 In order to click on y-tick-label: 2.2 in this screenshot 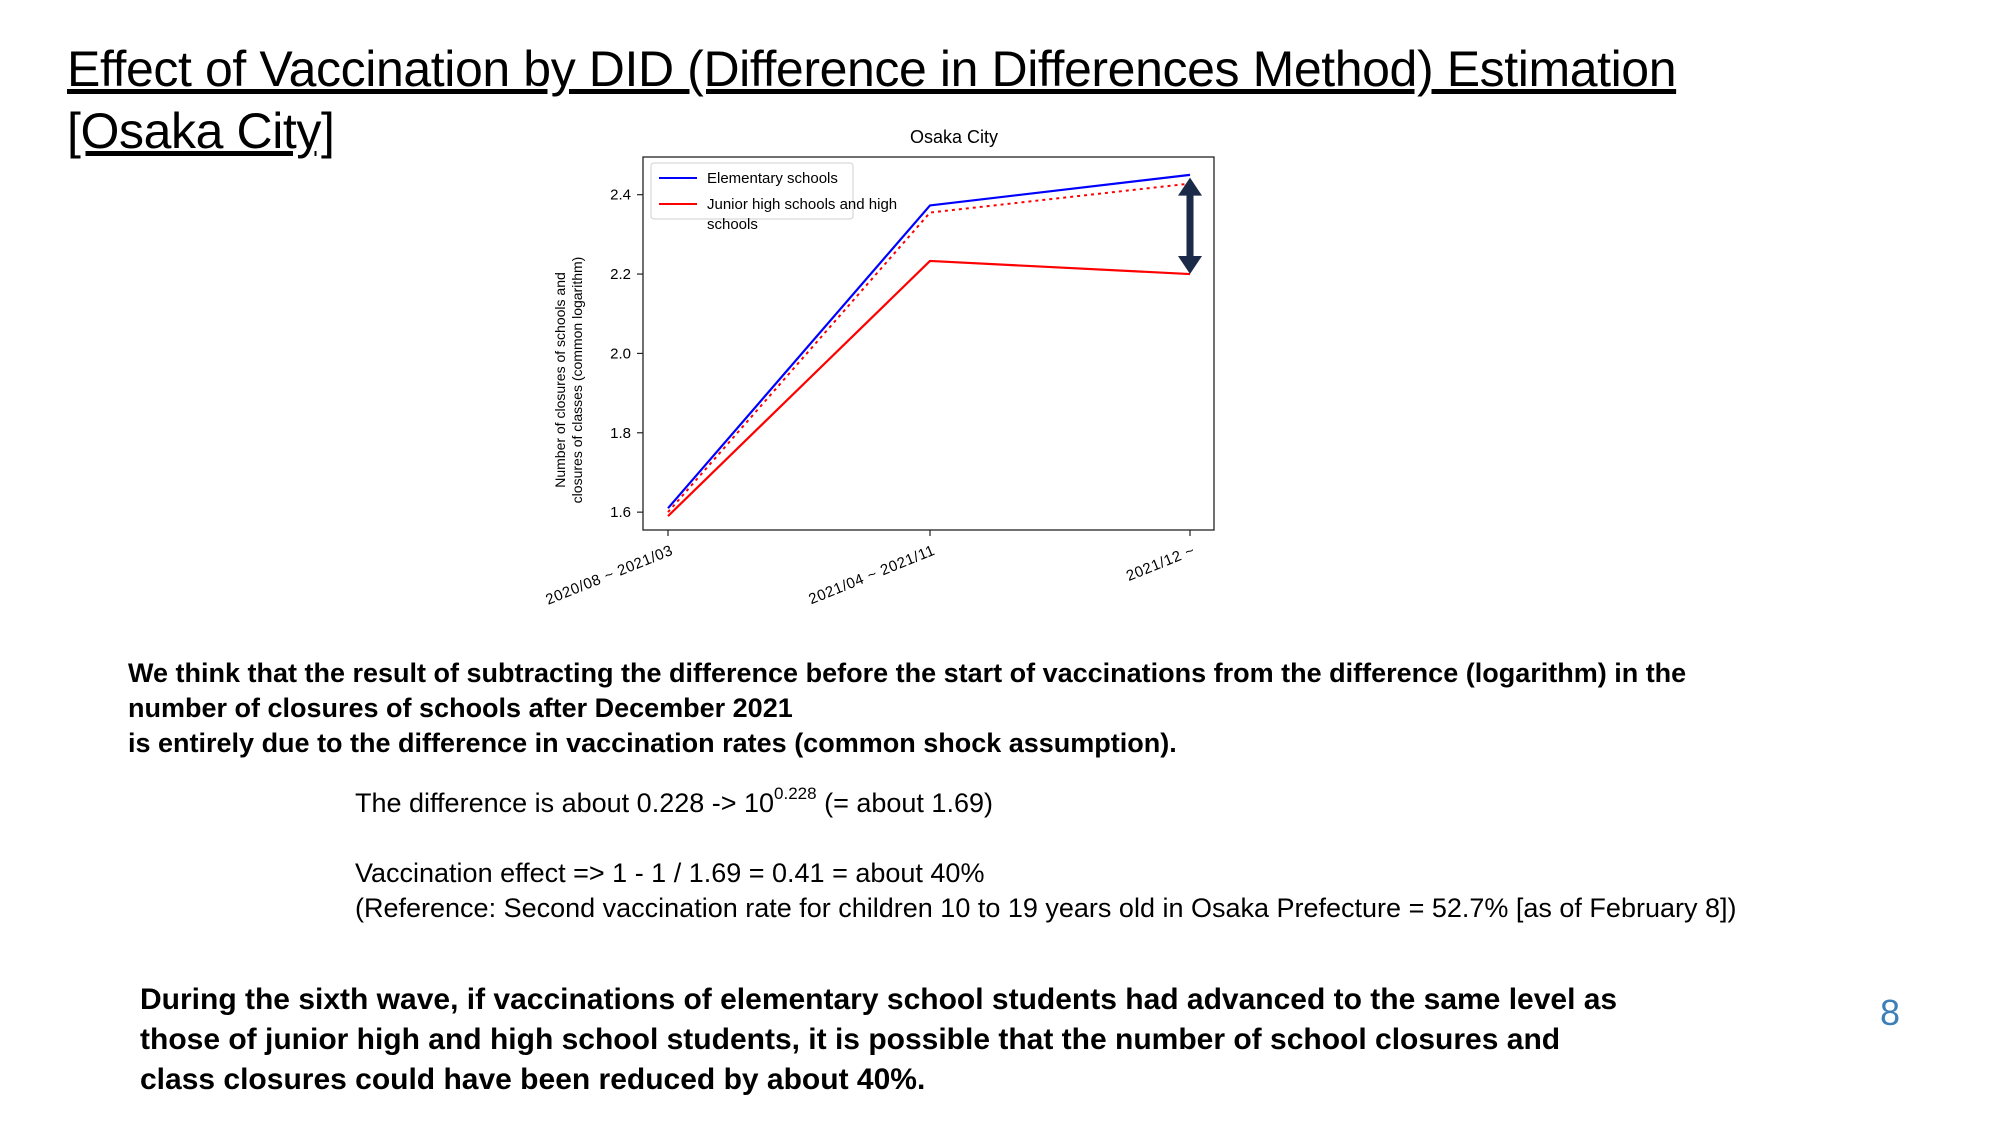, I will do `click(620, 274)`.